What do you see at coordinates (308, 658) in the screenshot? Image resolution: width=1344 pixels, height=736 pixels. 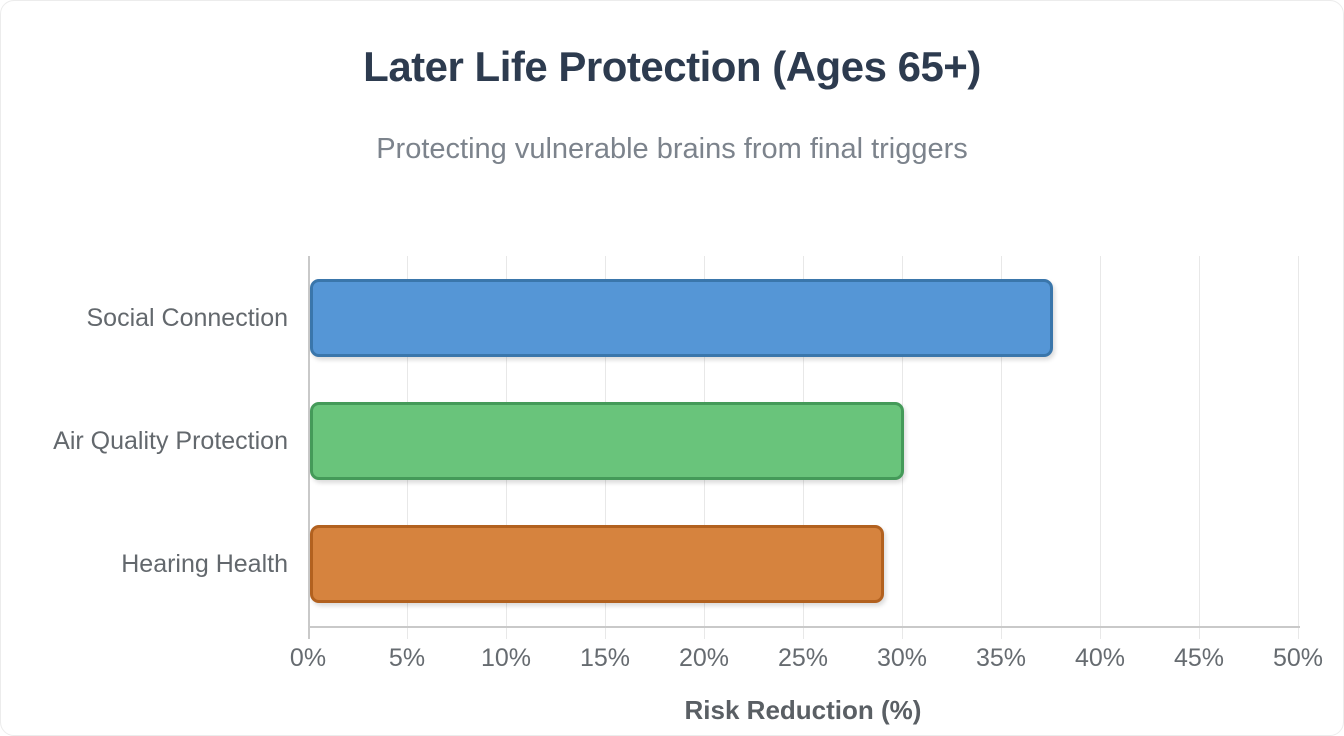 I see `x-tick-label: 0%` at bounding box center [308, 658].